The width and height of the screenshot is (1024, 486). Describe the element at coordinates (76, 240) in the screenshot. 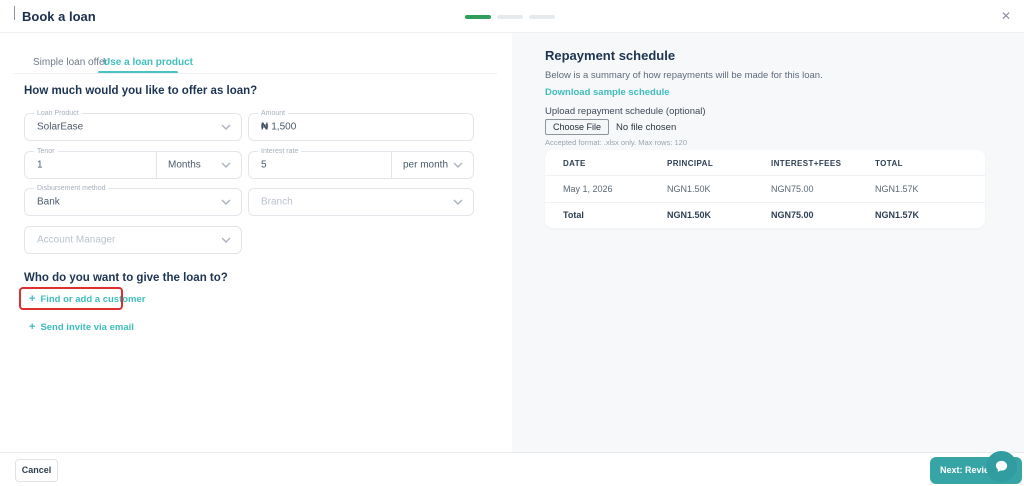

I see `account-manager-placeholder: Account Manager` at that location.